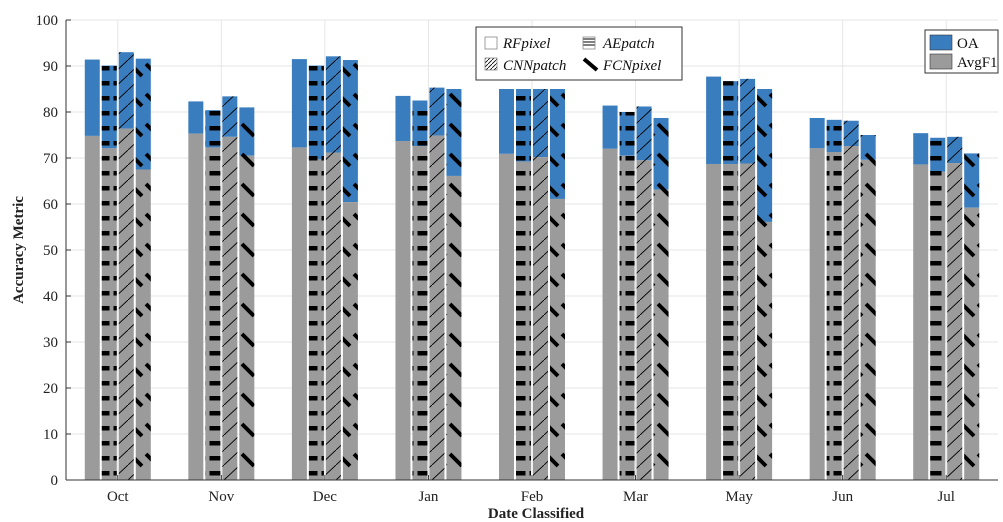  I want to click on y-tick-labels: 0 10 20 30 40 50 60 70 80 90 100, so click(47, 251).